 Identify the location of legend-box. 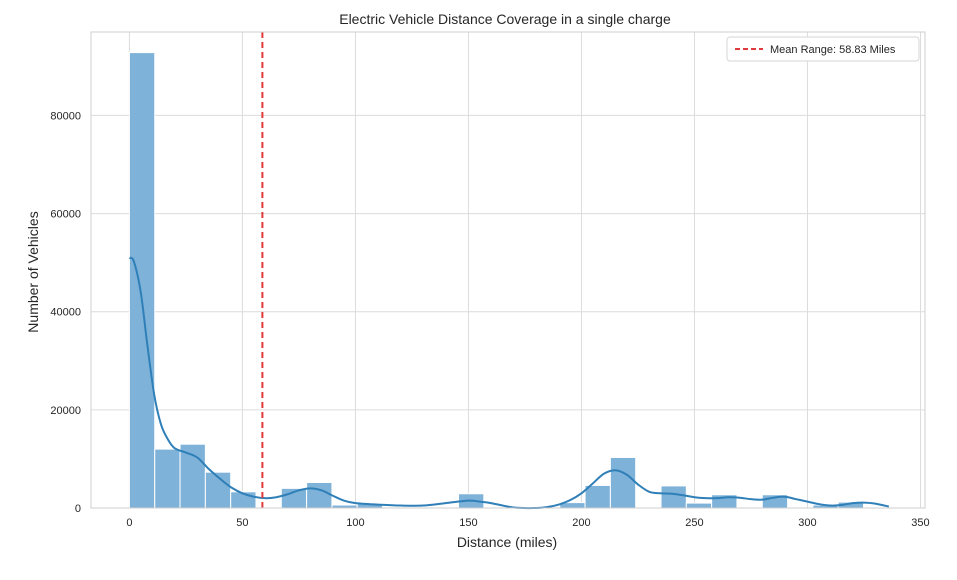
(823, 49).